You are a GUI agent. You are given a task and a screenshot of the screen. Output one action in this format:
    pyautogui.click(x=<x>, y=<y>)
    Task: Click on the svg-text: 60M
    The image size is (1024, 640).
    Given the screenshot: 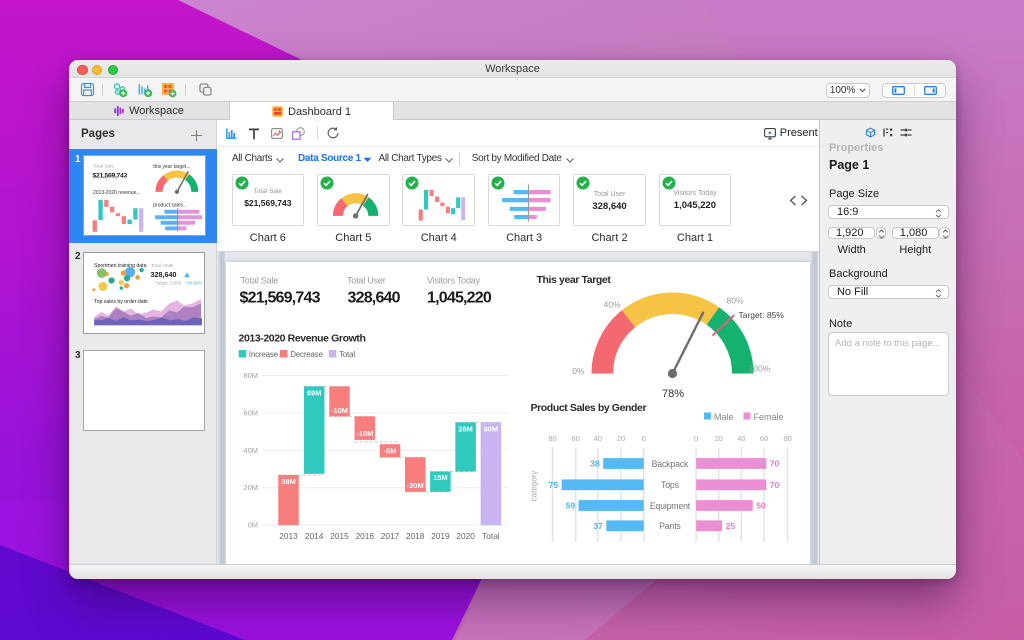 What is the action you would take?
    pyautogui.click(x=250, y=412)
    